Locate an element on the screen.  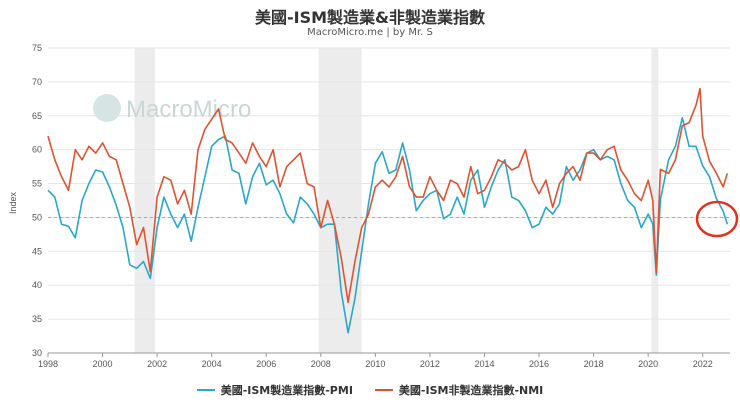
highlight-circle is located at coordinates (717, 219).